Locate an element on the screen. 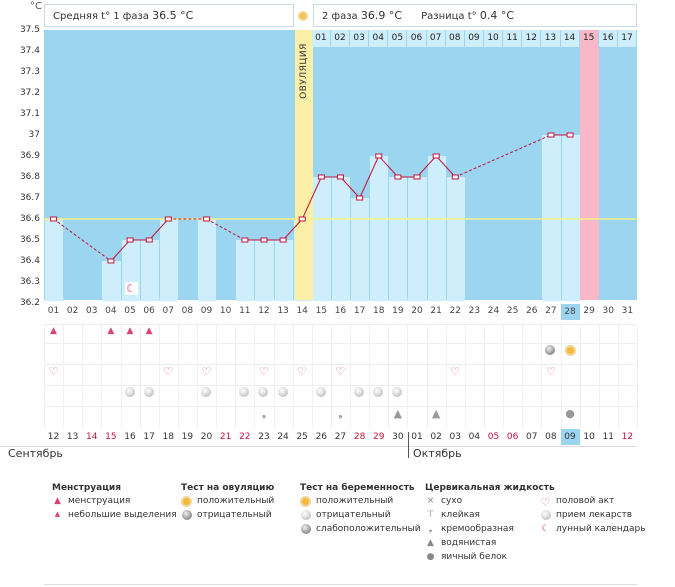 The image size is (675, 587). calendar-date: 10 is located at coordinates (589, 437).